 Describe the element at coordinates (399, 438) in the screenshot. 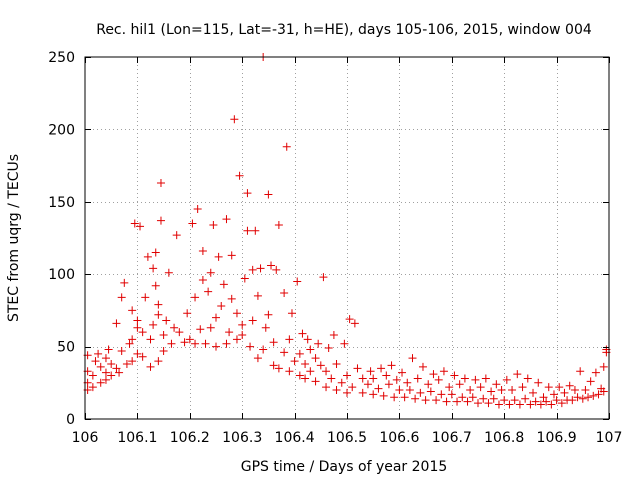

I see `x-tick-label: 106.6` at that location.